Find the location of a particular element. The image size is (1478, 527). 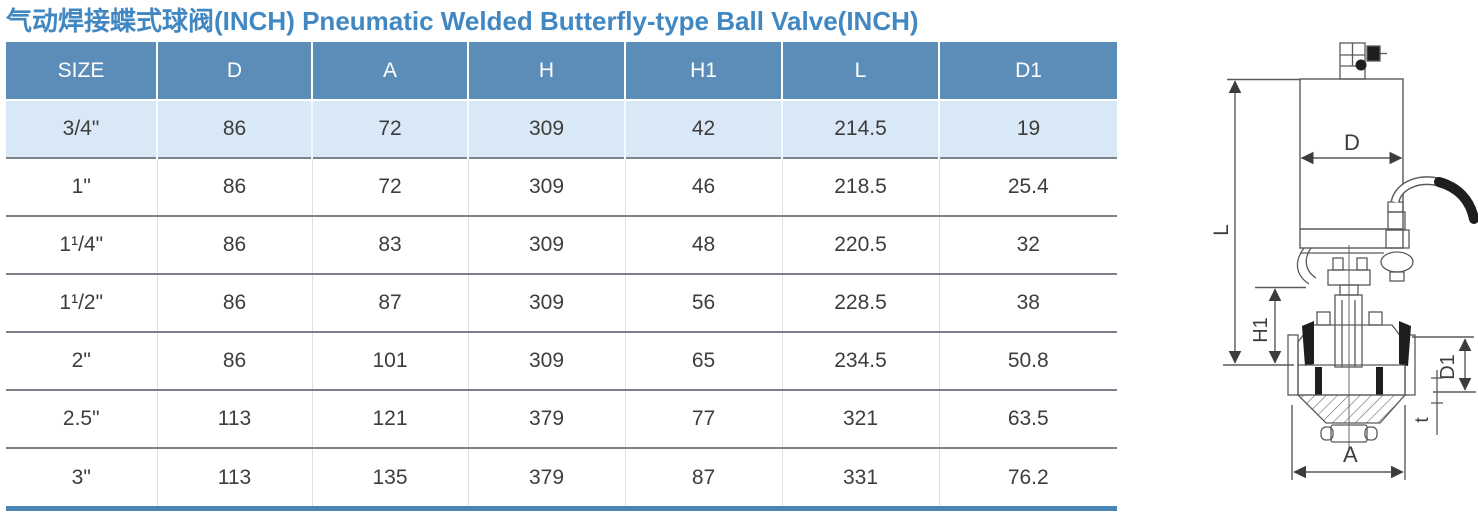

dimension-L: L is located at coordinates (1255, 222).